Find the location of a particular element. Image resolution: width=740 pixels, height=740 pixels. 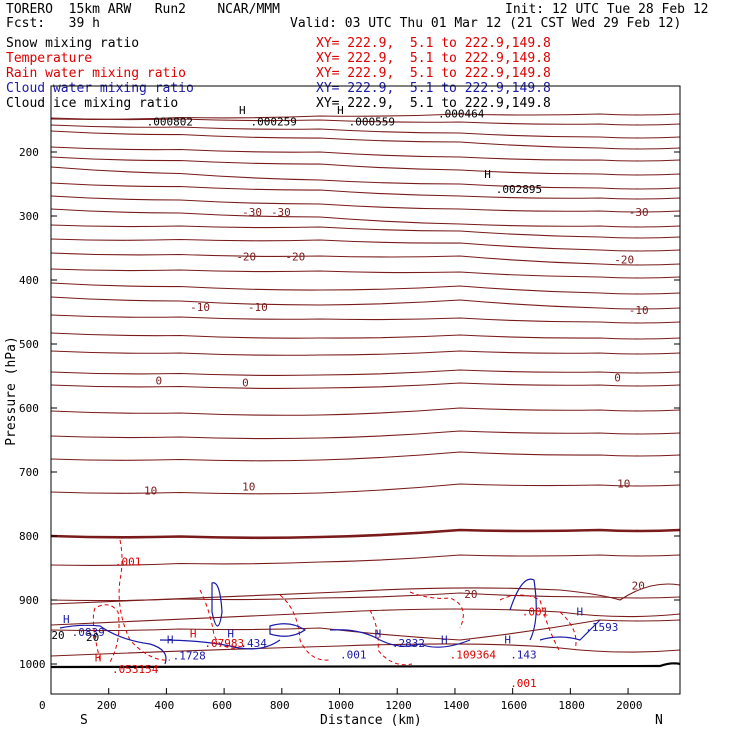

field-annotation: .002895 is located at coordinates (519, 189).